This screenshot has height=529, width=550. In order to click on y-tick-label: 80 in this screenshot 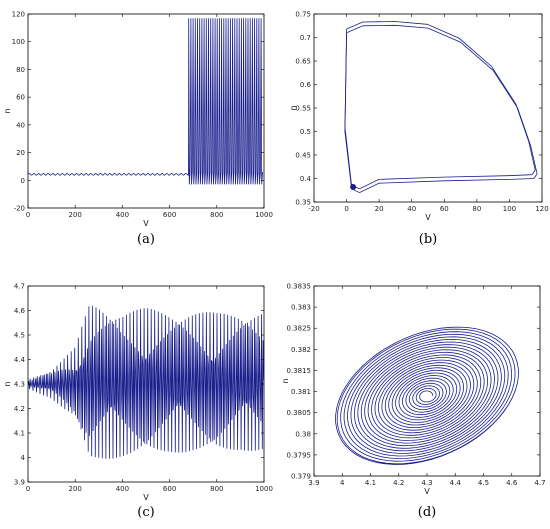, I will do `click(20, 70)`.